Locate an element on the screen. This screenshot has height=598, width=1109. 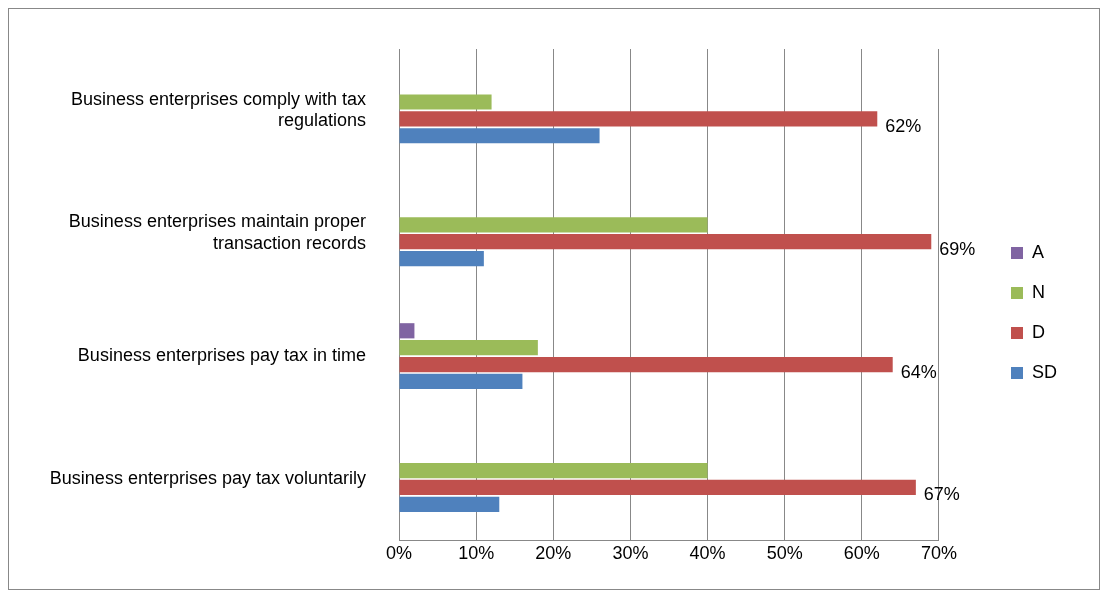
legend-label: A is located at coordinates (1038, 251).